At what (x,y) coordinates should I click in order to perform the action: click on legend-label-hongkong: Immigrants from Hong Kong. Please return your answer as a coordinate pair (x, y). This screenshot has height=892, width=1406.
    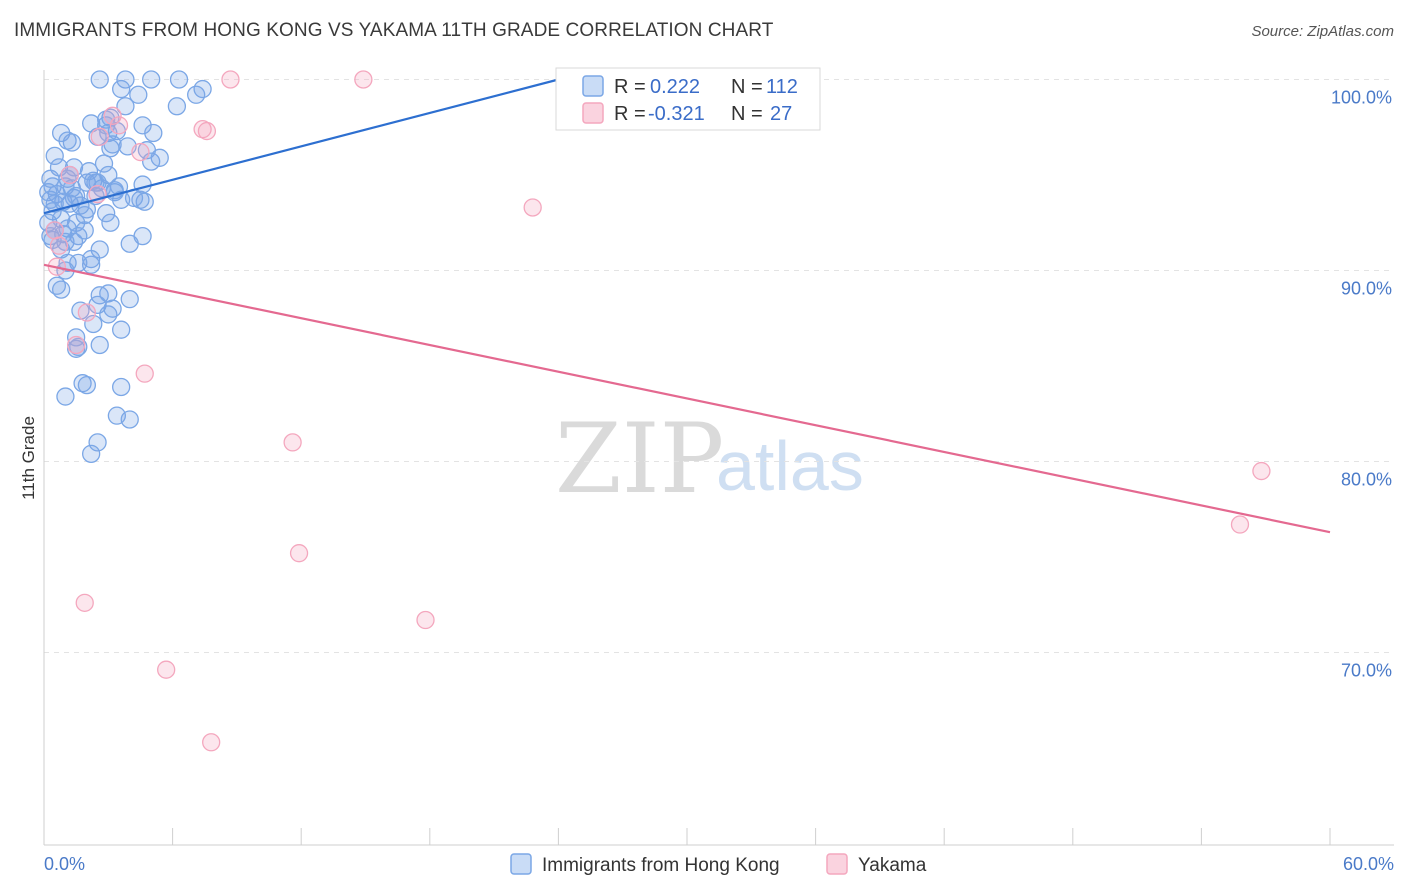
    Looking at the image, I should click on (661, 865).